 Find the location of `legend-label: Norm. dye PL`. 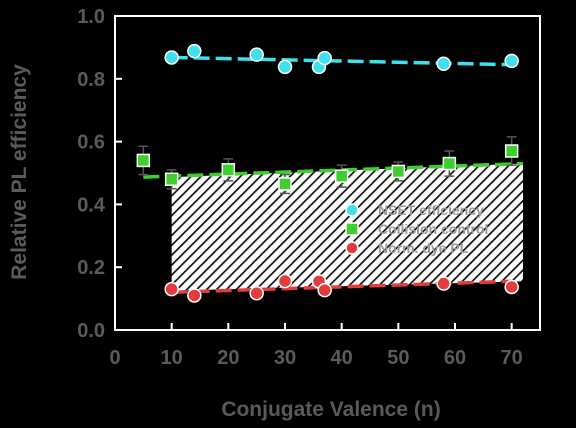

legend-label: Norm. dye PL is located at coordinates (423, 248).